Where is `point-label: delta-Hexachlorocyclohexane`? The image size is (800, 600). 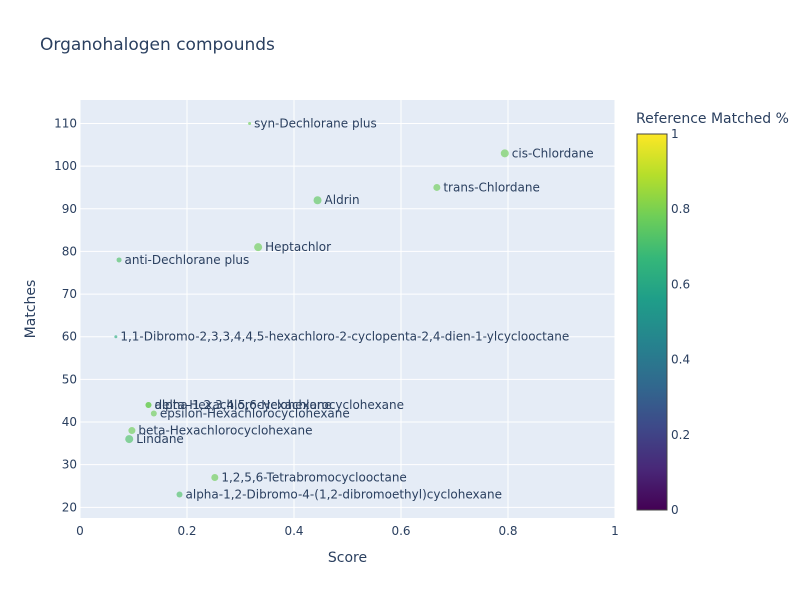 point-label: delta-Hexachlorocyclohexane is located at coordinates (242, 405).